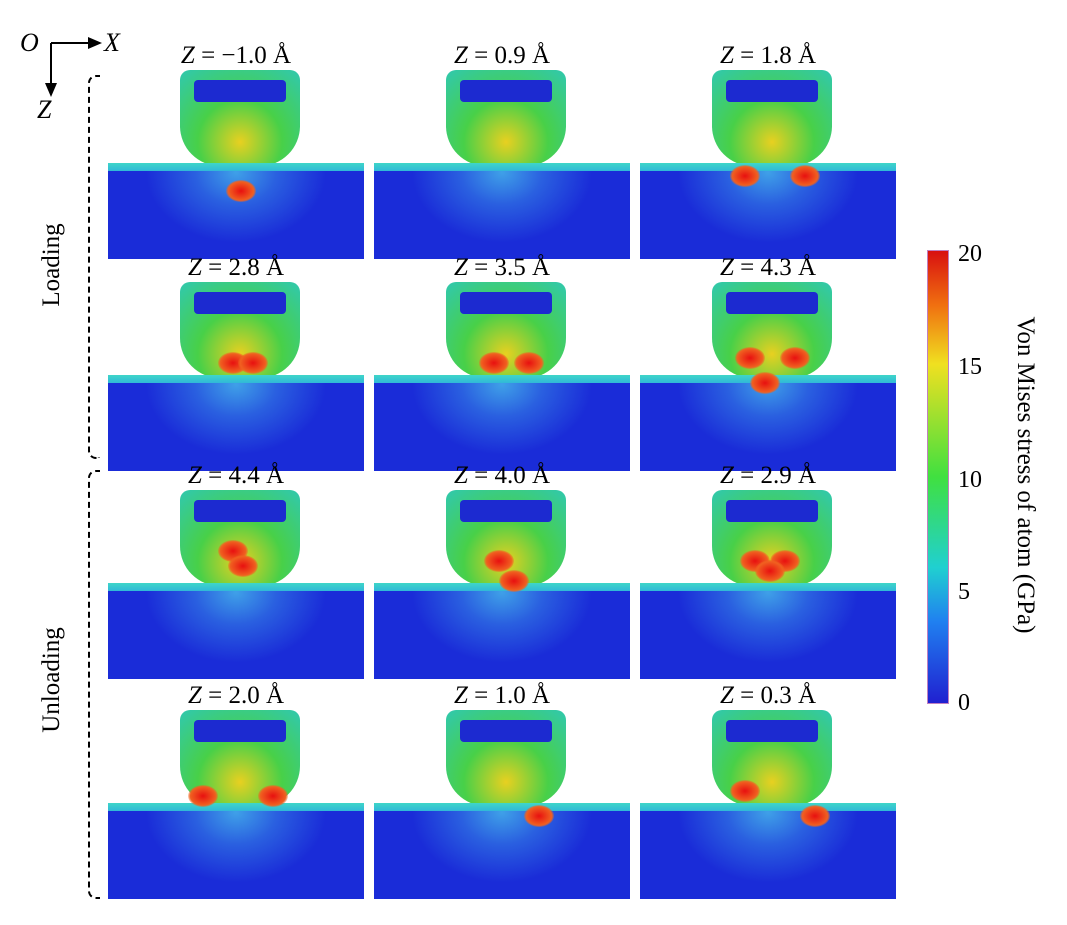 The width and height of the screenshot is (1067, 925). Describe the element at coordinates (236, 695) in the screenshot. I see `panel-title: Z = 2.0 Å` at that location.